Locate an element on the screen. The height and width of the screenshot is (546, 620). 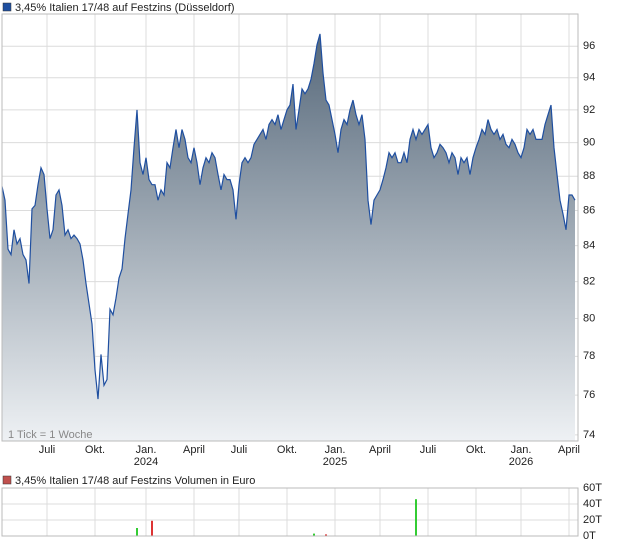
x-tick-sublabel: 2026 is located at coordinates (521, 462).